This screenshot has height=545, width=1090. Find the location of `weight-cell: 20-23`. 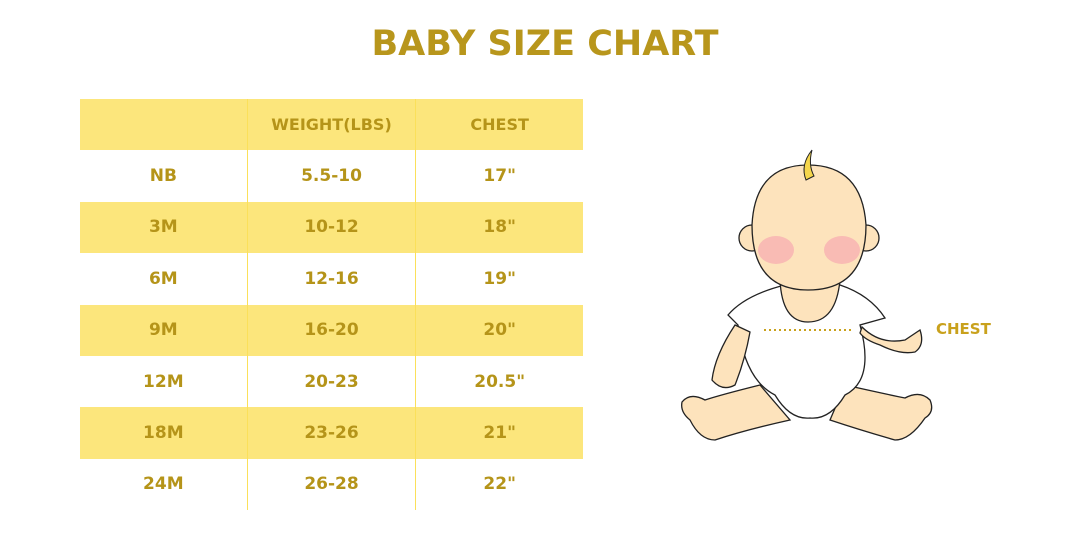

weight-cell: 20-23 is located at coordinates (331, 381).